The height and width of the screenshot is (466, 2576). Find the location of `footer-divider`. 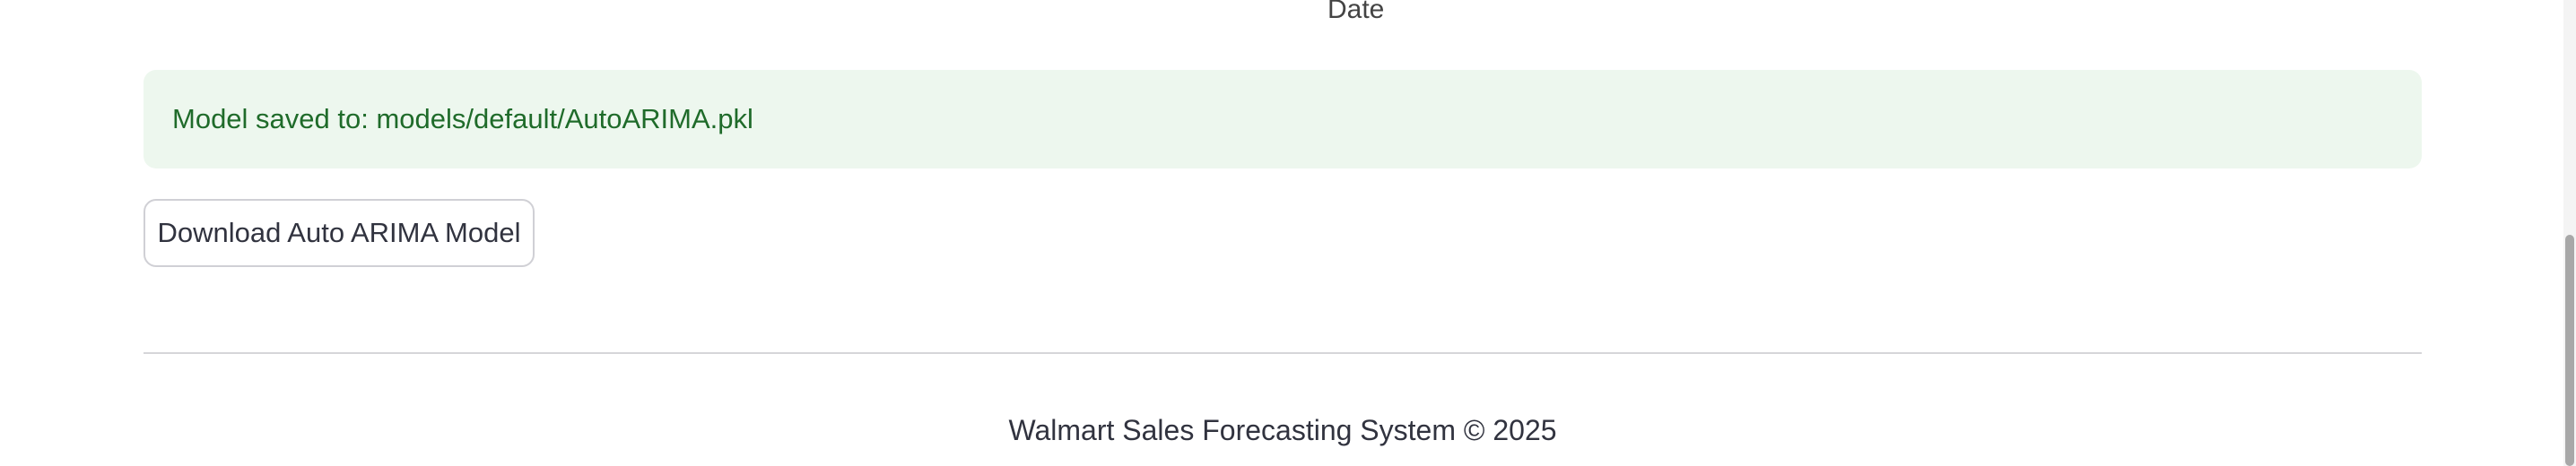

footer-divider is located at coordinates (1283, 353).